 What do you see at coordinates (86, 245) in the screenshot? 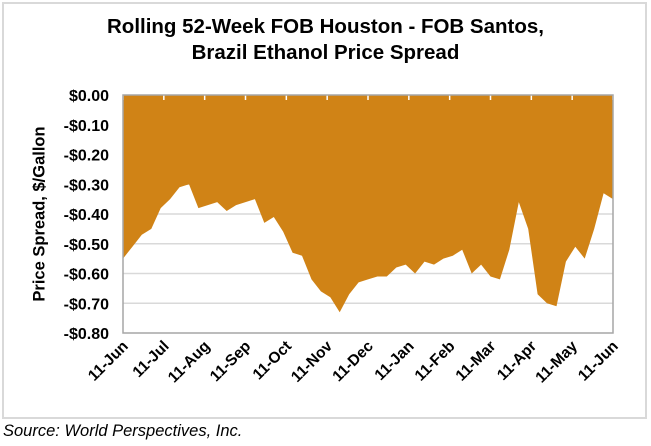
I see `y-tick-label: -$0.50` at bounding box center [86, 245].